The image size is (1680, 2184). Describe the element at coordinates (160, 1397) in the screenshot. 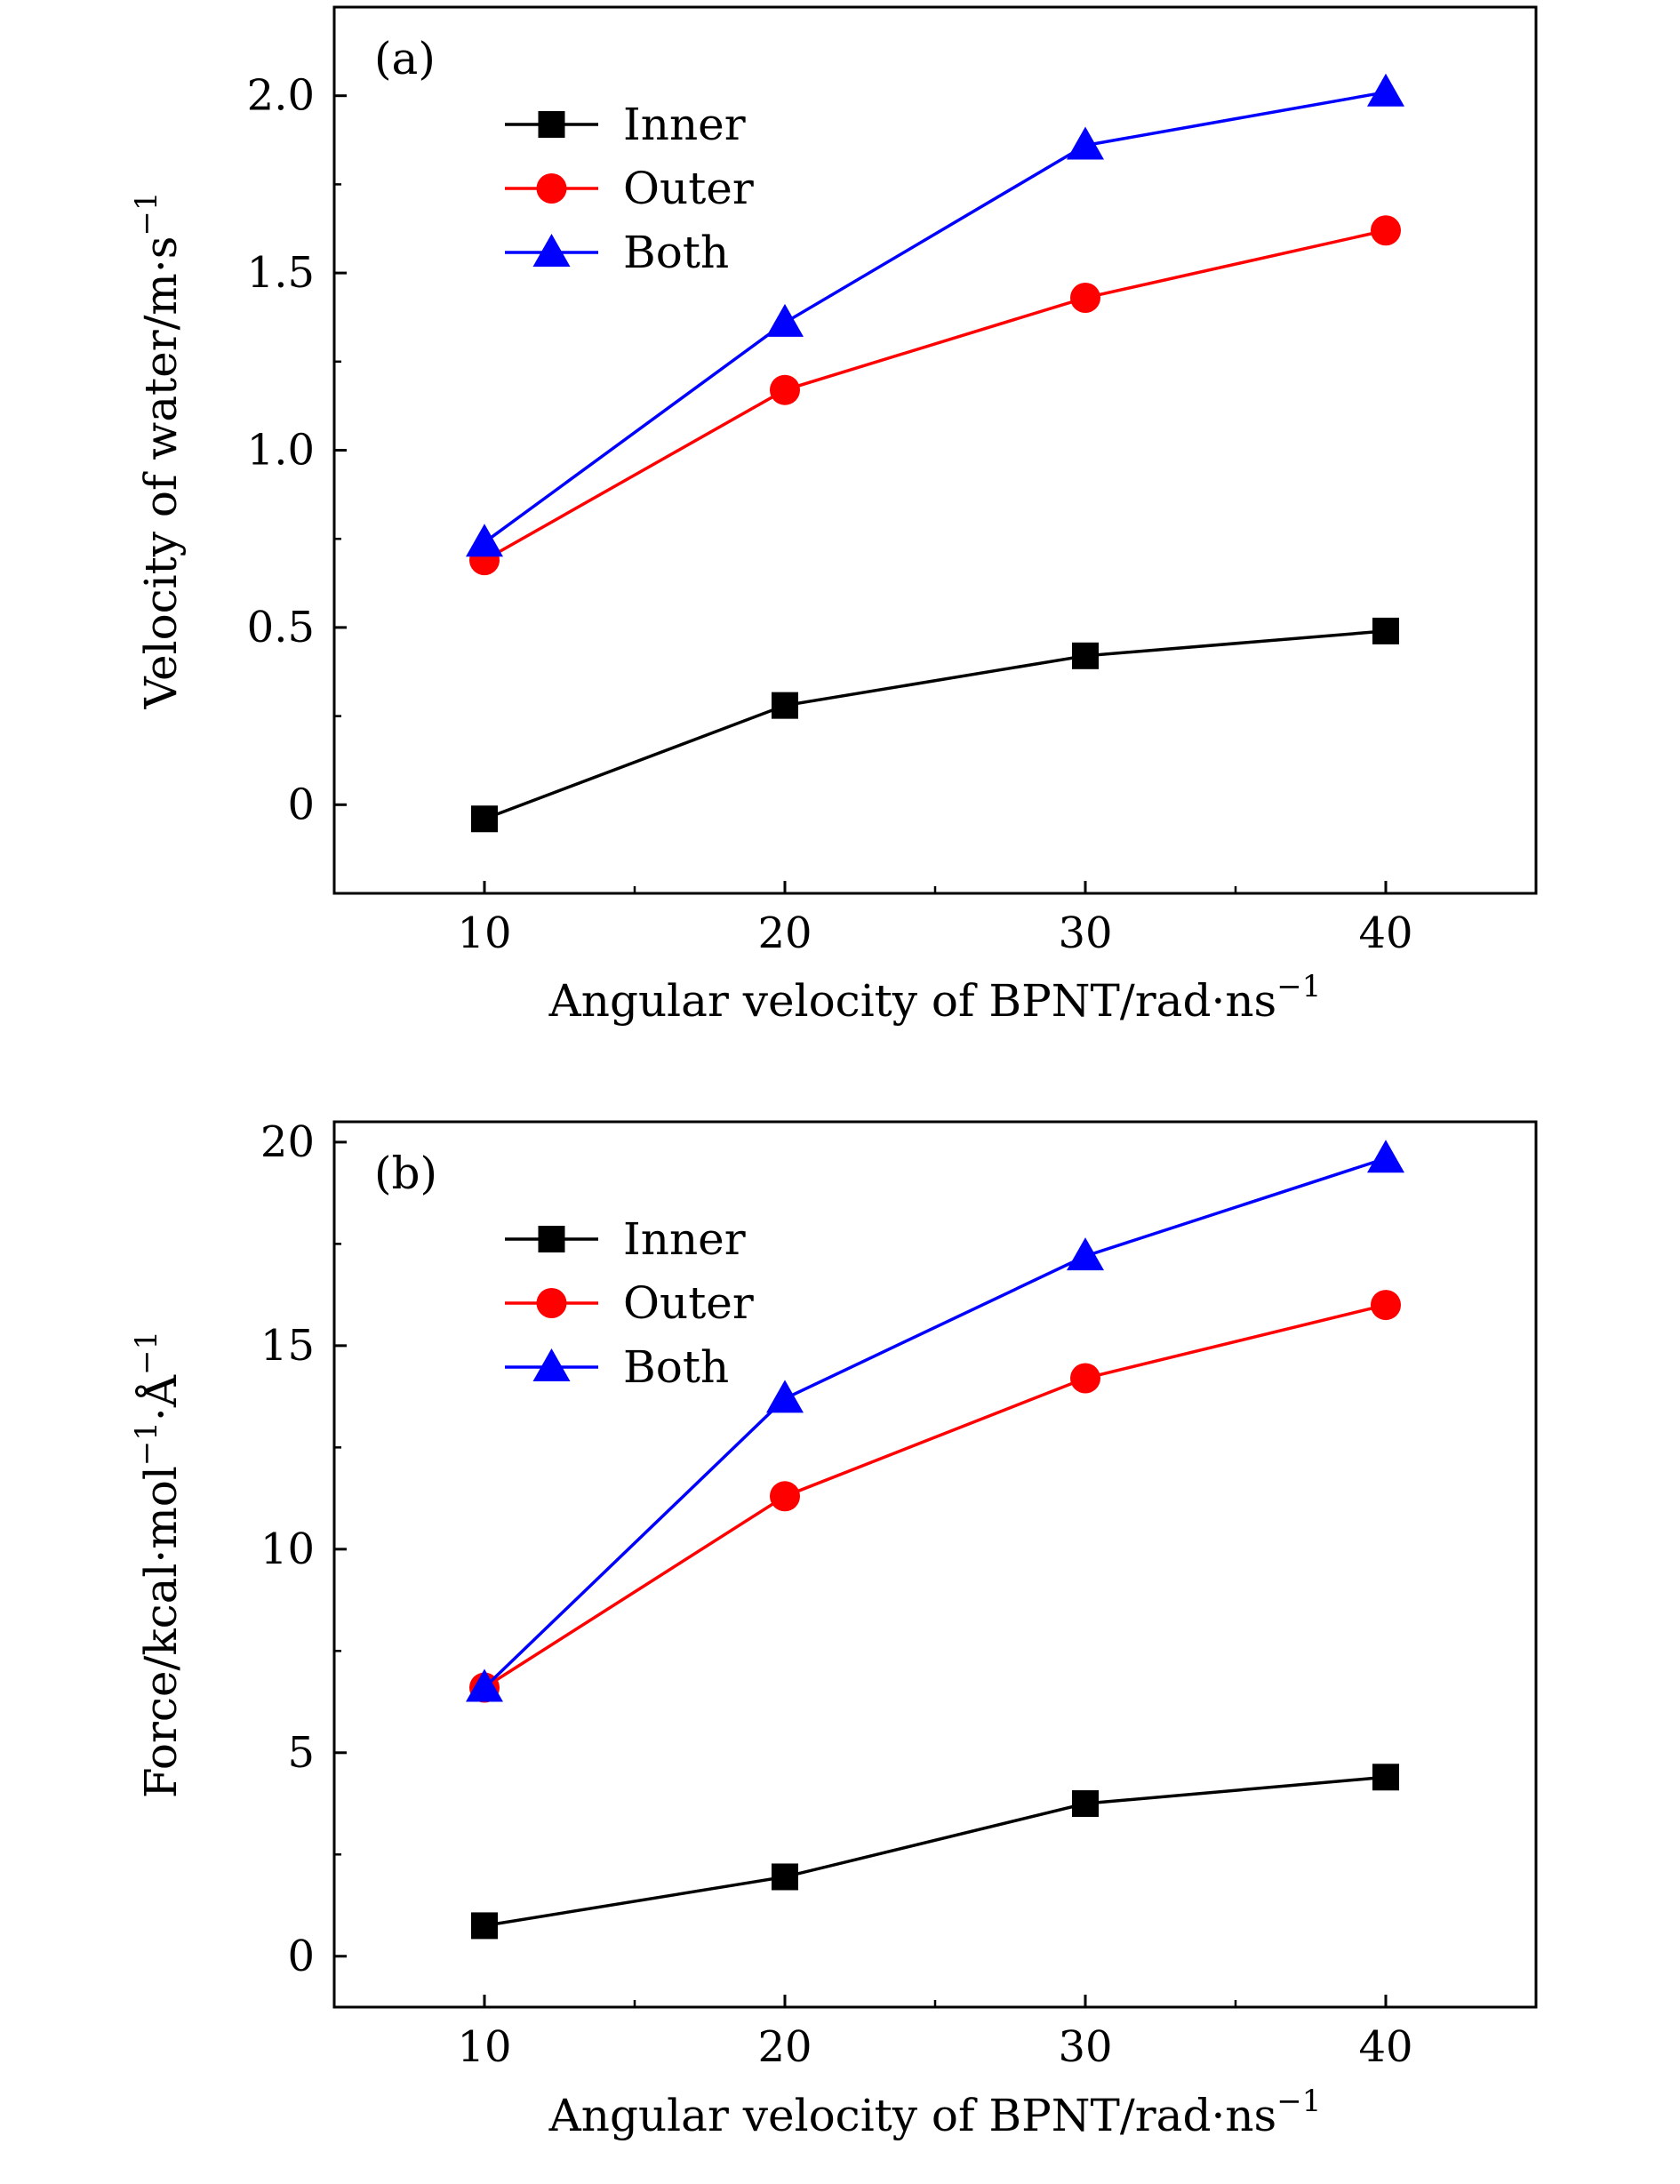

I see `y-axis-title-unit: ·Å` at that location.